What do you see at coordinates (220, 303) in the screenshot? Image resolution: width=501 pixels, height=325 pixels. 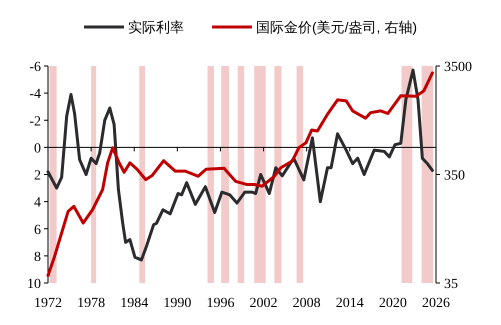 I see `x-tick-label: 1996` at bounding box center [220, 303].